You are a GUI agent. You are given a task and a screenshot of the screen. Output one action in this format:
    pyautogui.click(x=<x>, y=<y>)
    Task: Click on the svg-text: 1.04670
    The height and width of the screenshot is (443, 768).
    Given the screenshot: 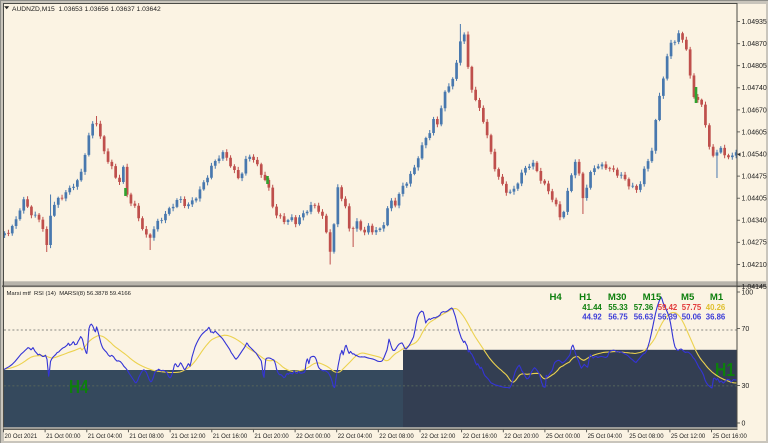 What is the action you would take?
    pyautogui.click(x=754, y=110)
    